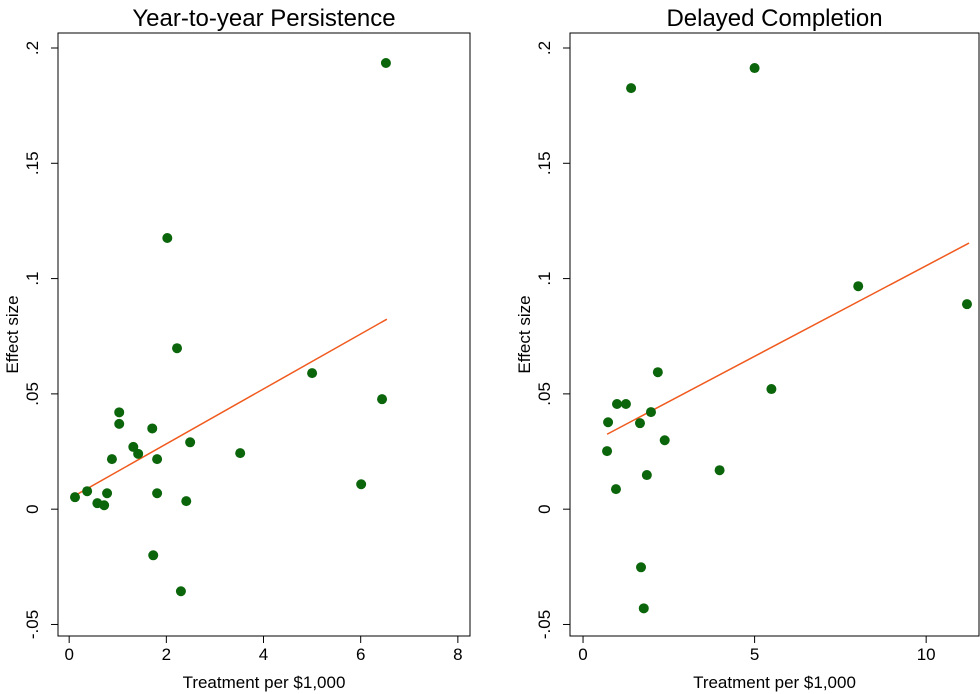 This screenshot has height=694, width=980. I want to click on x-tick-label: 4, so click(263, 654).